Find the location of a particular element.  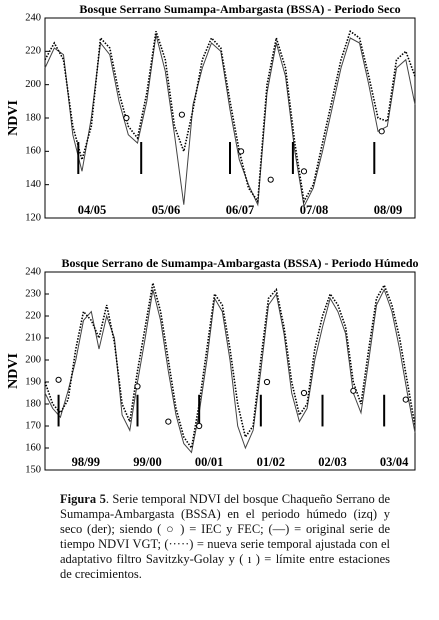

y-tick-label: 190 is located at coordinates (33, 381).